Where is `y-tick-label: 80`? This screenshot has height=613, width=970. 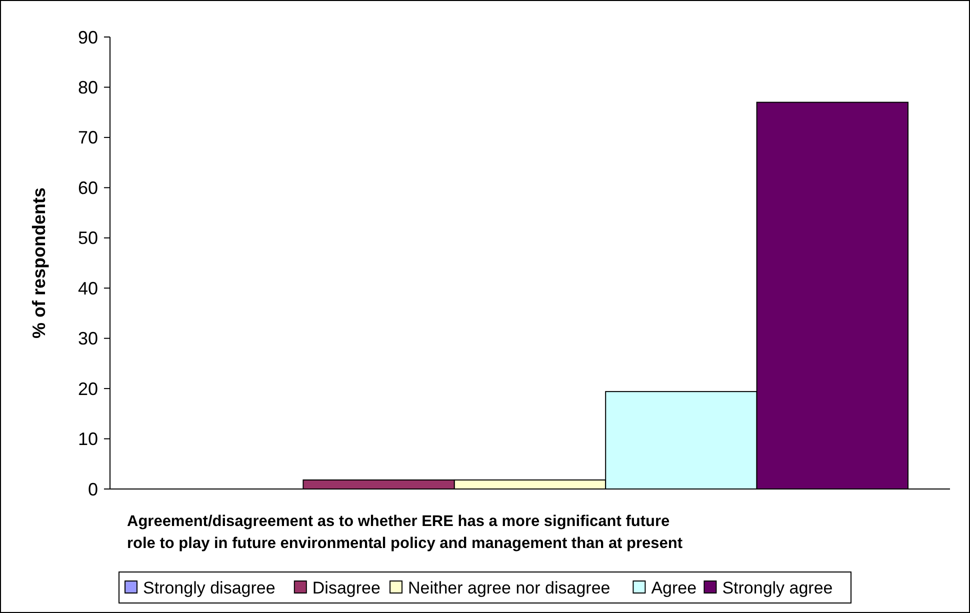 y-tick-label: 80 is located at coordinates (88, 88).